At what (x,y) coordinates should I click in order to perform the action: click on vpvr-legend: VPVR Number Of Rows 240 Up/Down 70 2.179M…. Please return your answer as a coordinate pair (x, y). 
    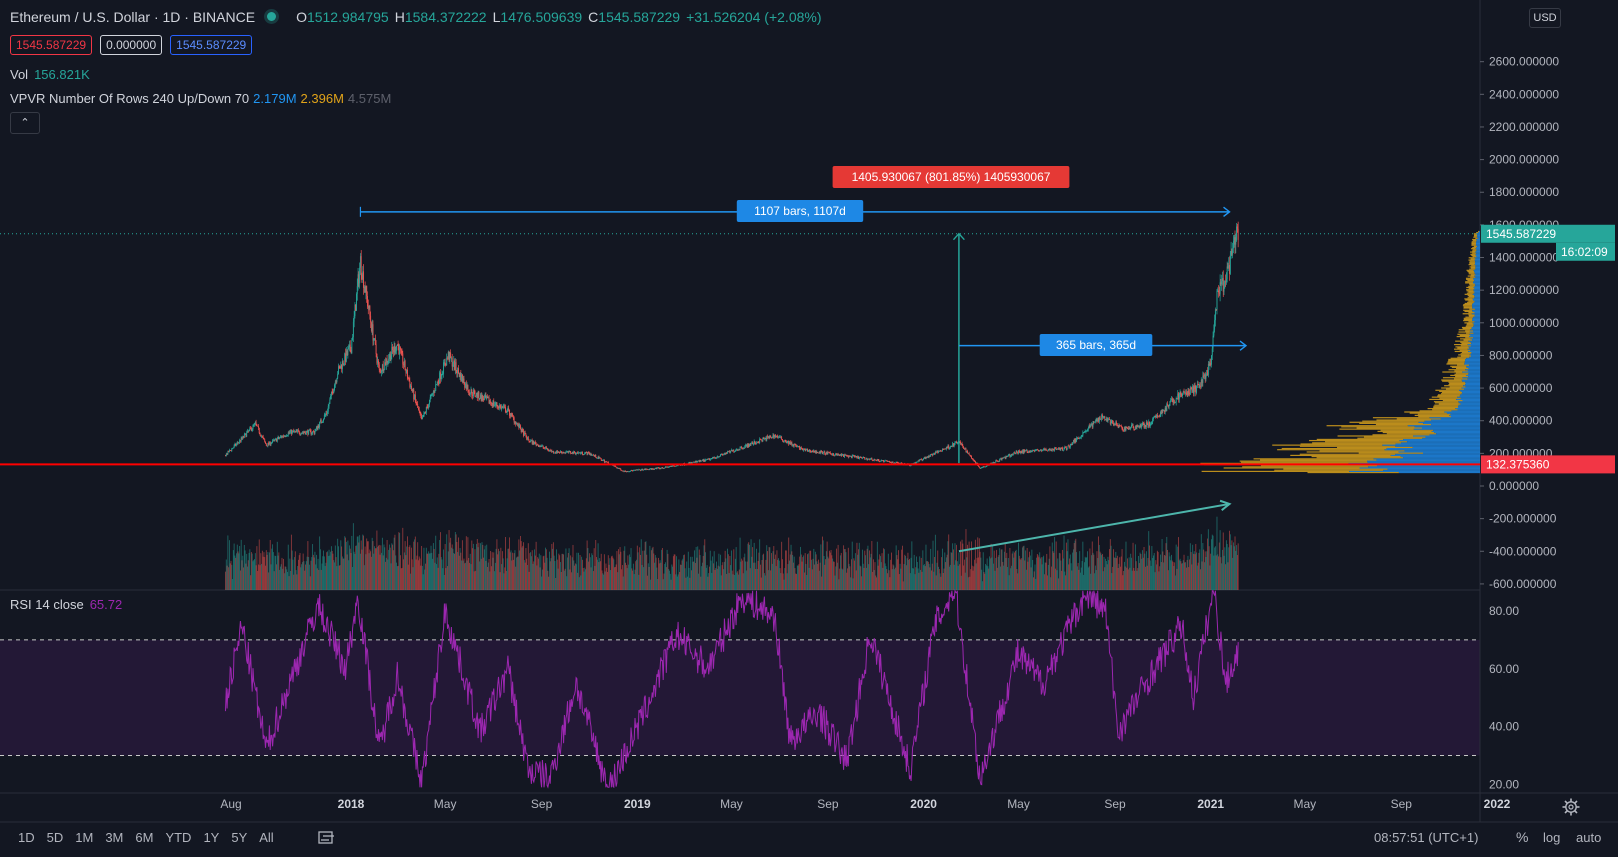
    Looking at the image, I should click on (200, 98).